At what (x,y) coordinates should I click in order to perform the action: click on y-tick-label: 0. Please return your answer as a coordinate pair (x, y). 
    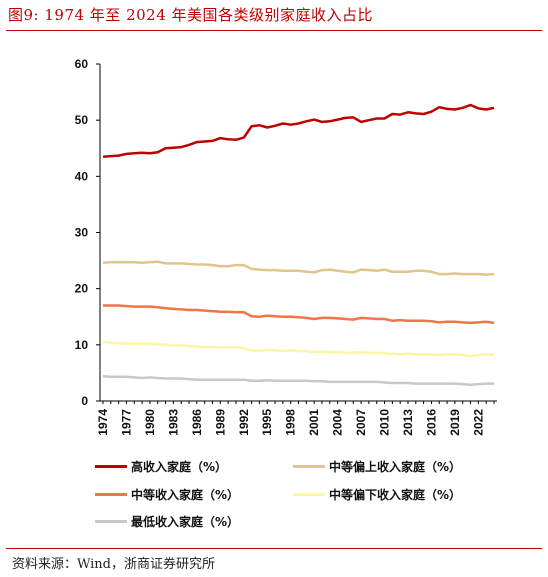
    Looking at the image, I should click on (84, 401).